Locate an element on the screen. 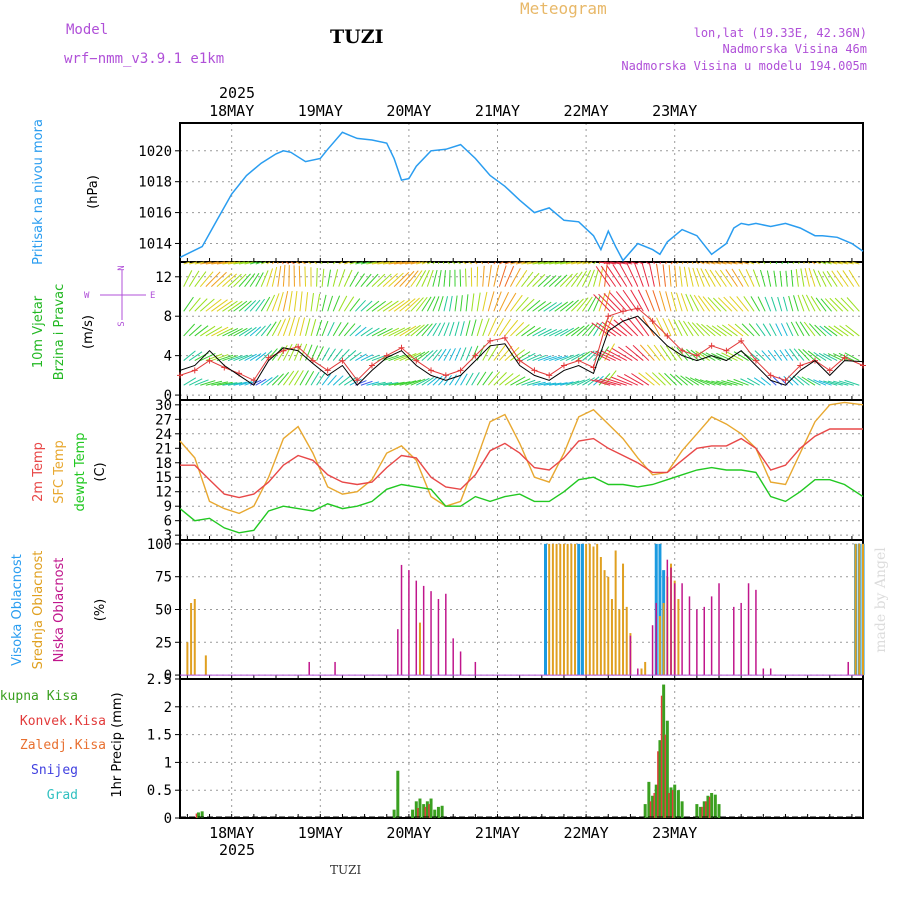 The image size is (900, 900). wind-speed-line is located at coordinates (521, 350).